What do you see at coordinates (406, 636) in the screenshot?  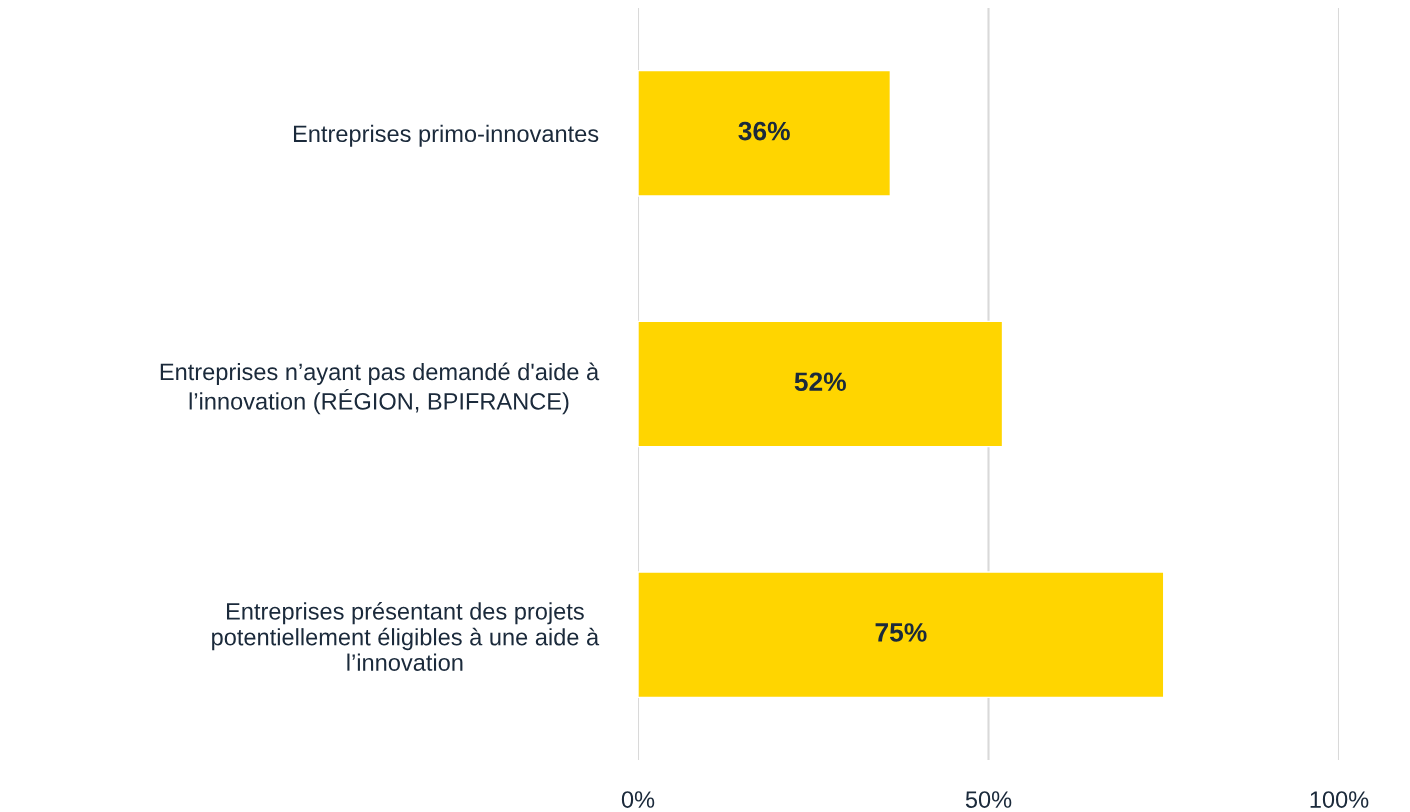 I see `y-tick-label: Entreprises présentant des projets potentiellement éligibles à une aide à l’innovation` at bounding box center [406, 636].